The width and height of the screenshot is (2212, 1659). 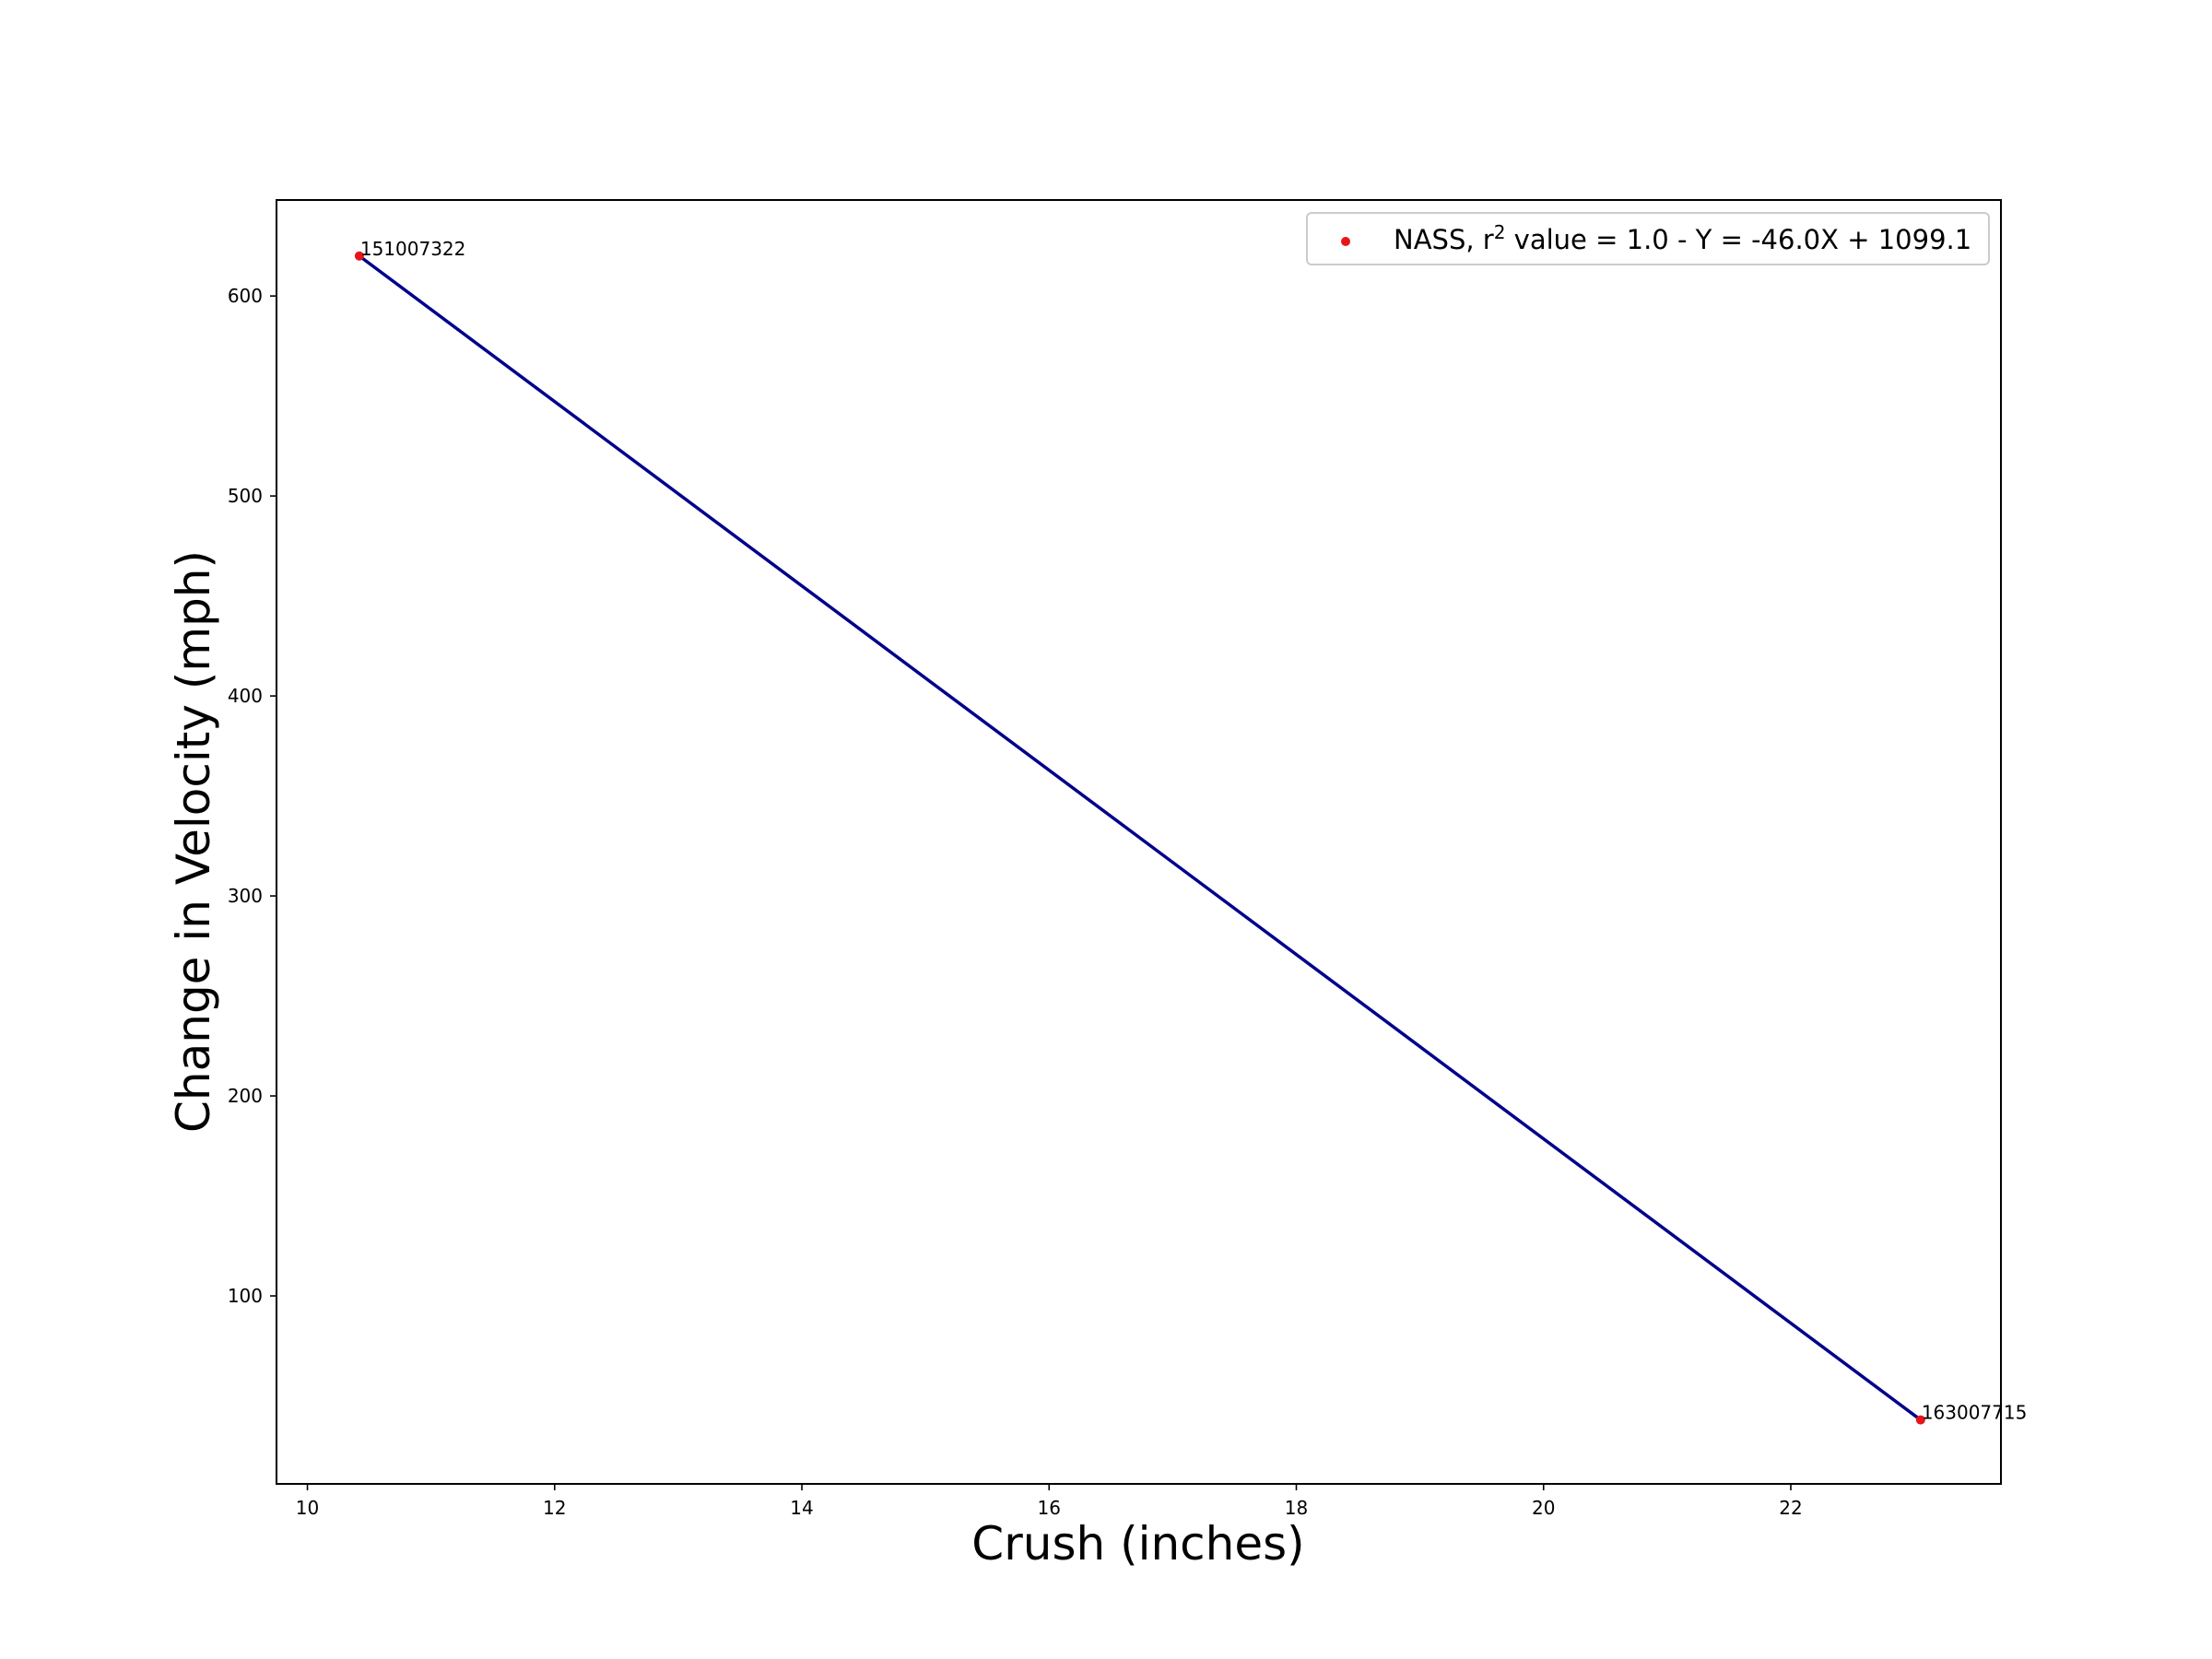 I want to click on data-point-label: 163007715, so click(x=1975, y=1413).